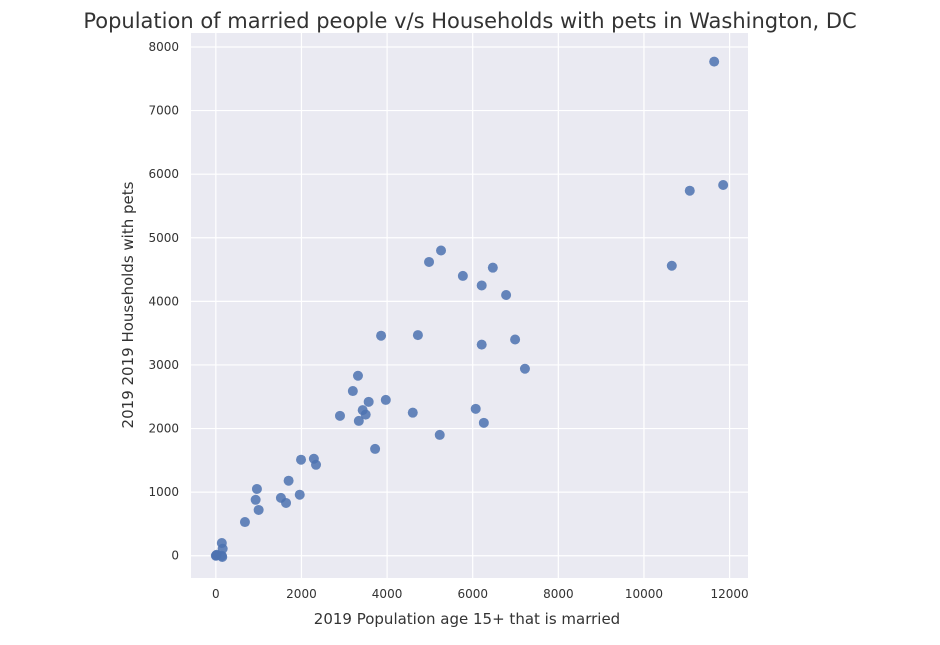 Image resolution: width=940 pixels, height=645 pixels. I want to click on x-tick-label: 4000, so click(387, 594).